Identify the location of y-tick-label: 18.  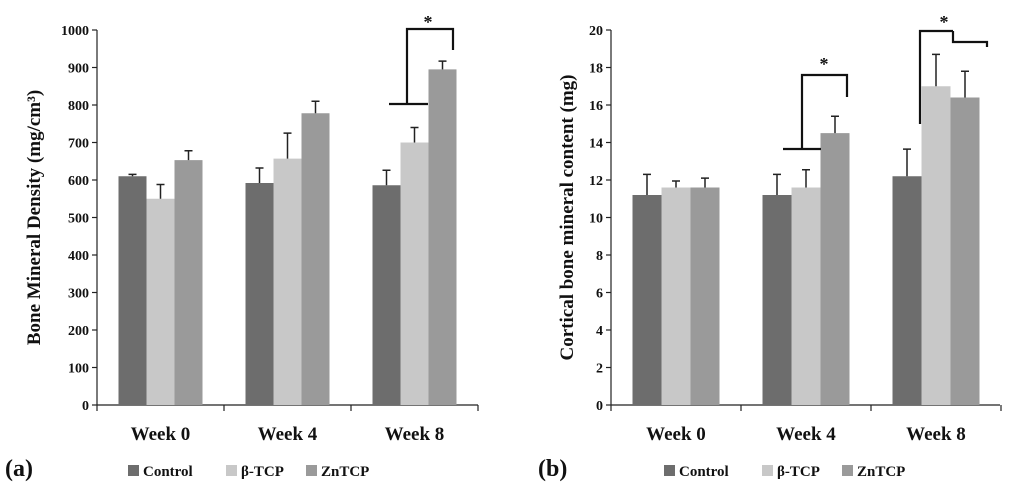
(596, 69).